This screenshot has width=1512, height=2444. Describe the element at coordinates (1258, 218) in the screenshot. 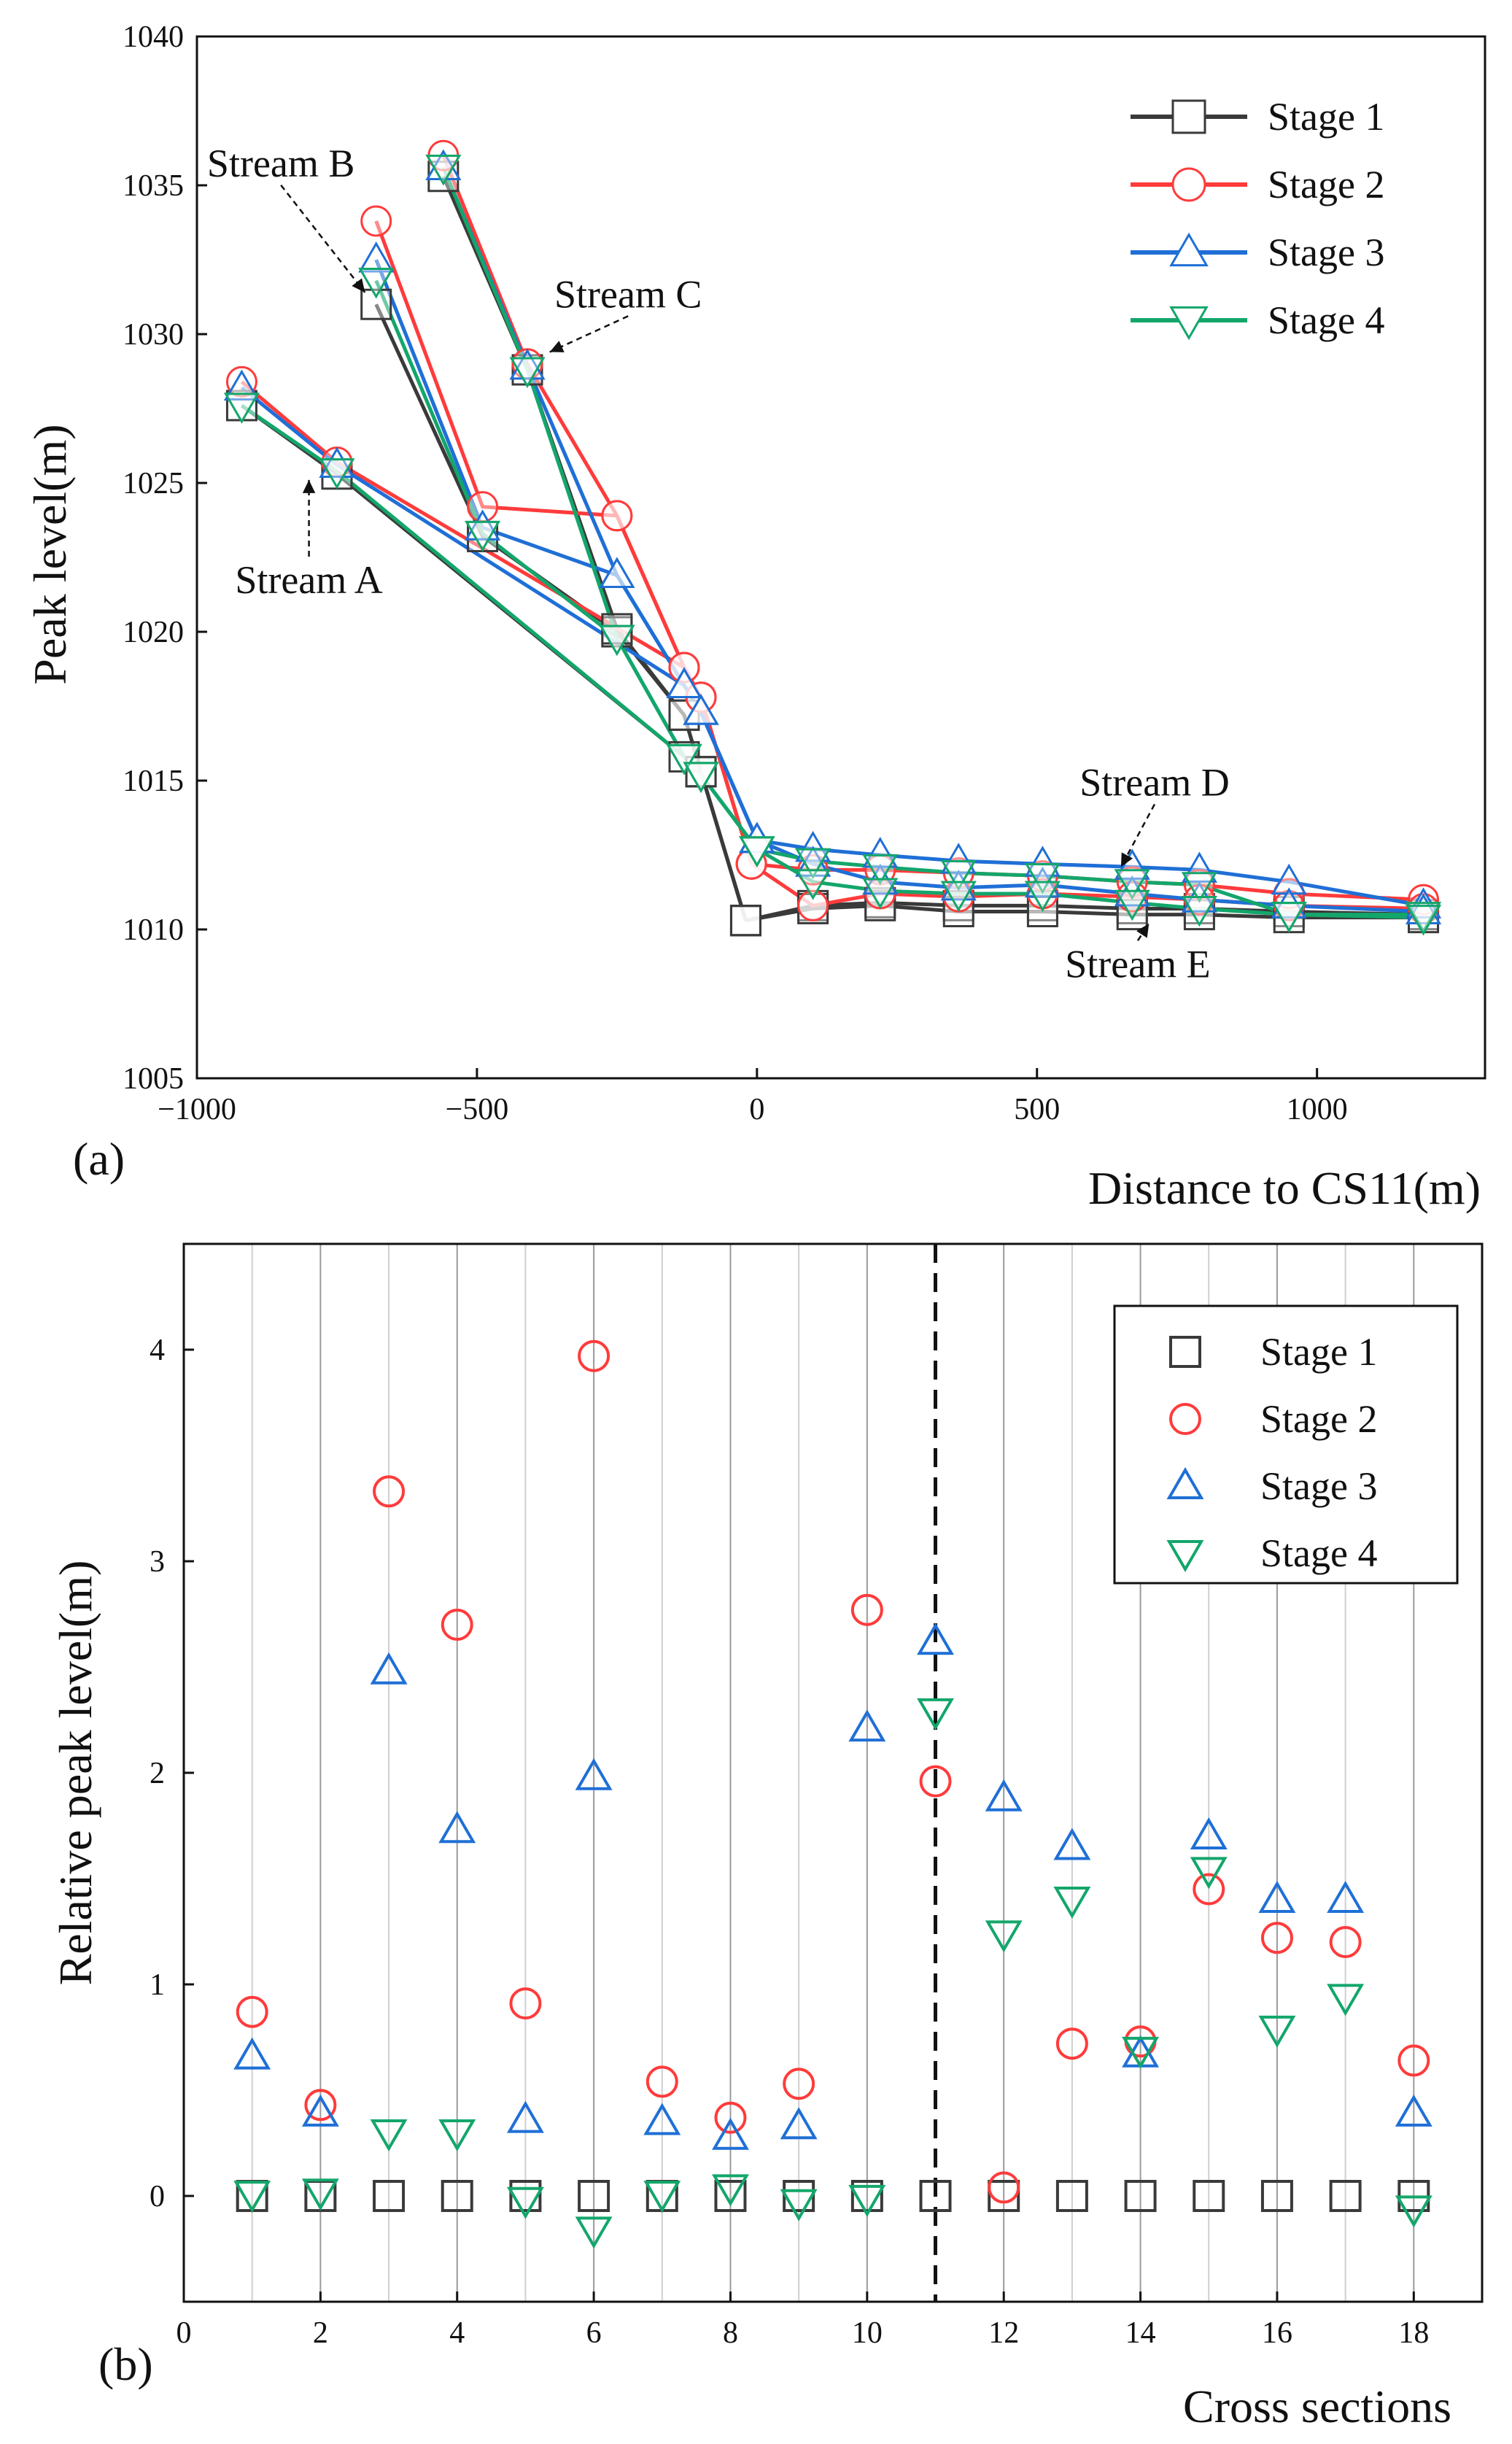

I see `panel-a-legend: Stage 1 Stage 2 Stage 3 Stage 4` at that location.